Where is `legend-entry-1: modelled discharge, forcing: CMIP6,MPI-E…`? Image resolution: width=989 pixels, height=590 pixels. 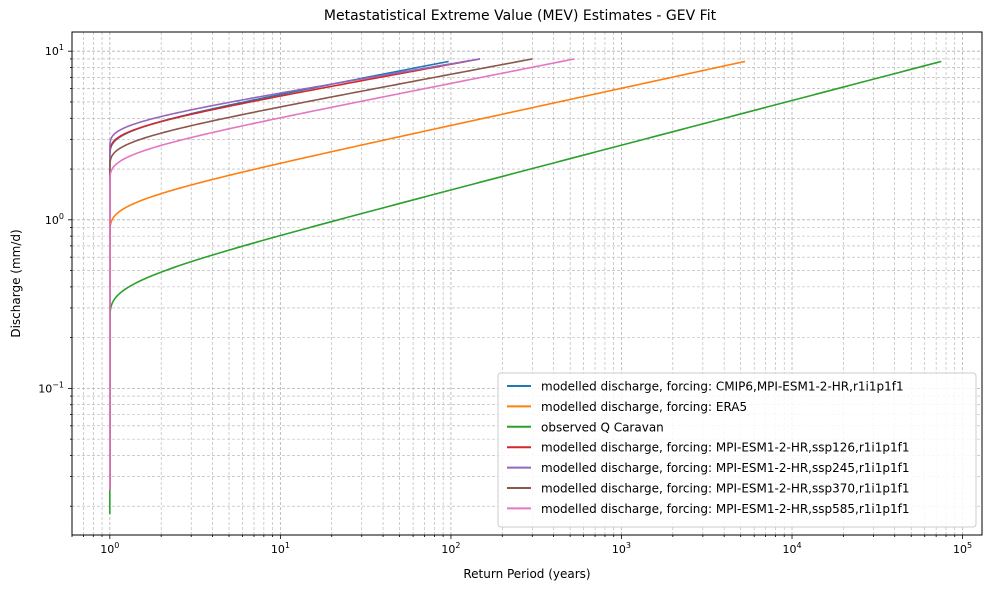 legend-entry-1: modelled discharge, forcing: CMIP6,MPI-E… is located at coordinates (722, 387).